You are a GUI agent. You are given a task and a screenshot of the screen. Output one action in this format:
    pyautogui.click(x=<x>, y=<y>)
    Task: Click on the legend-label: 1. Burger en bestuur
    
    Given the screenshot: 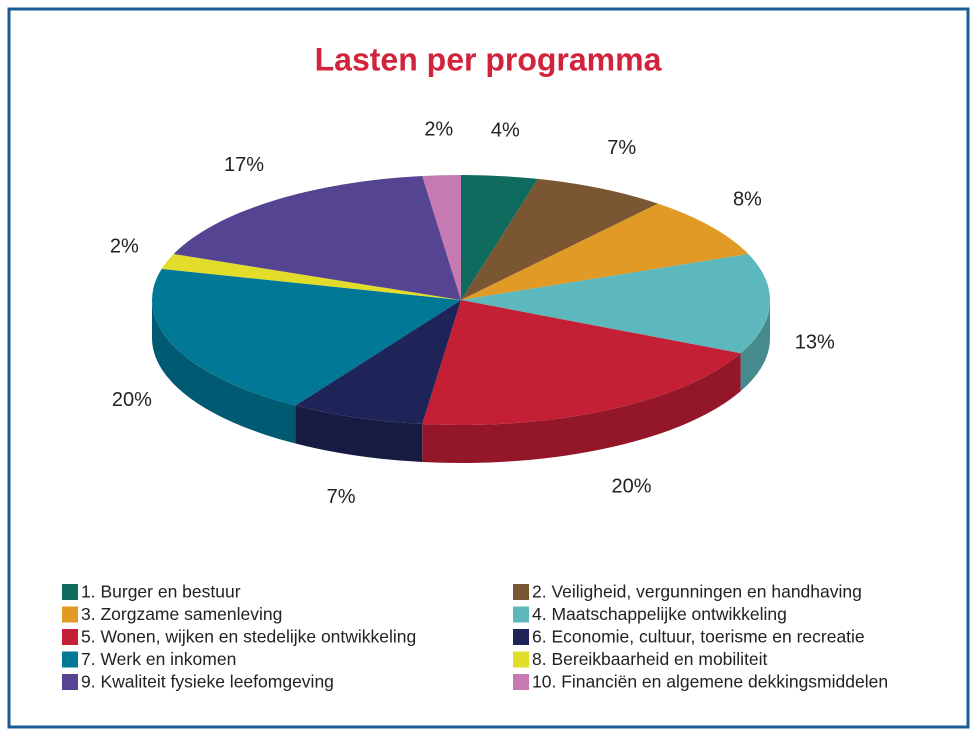 What is the action you would take?
    pyautogui.click(x=161, y=592)
    